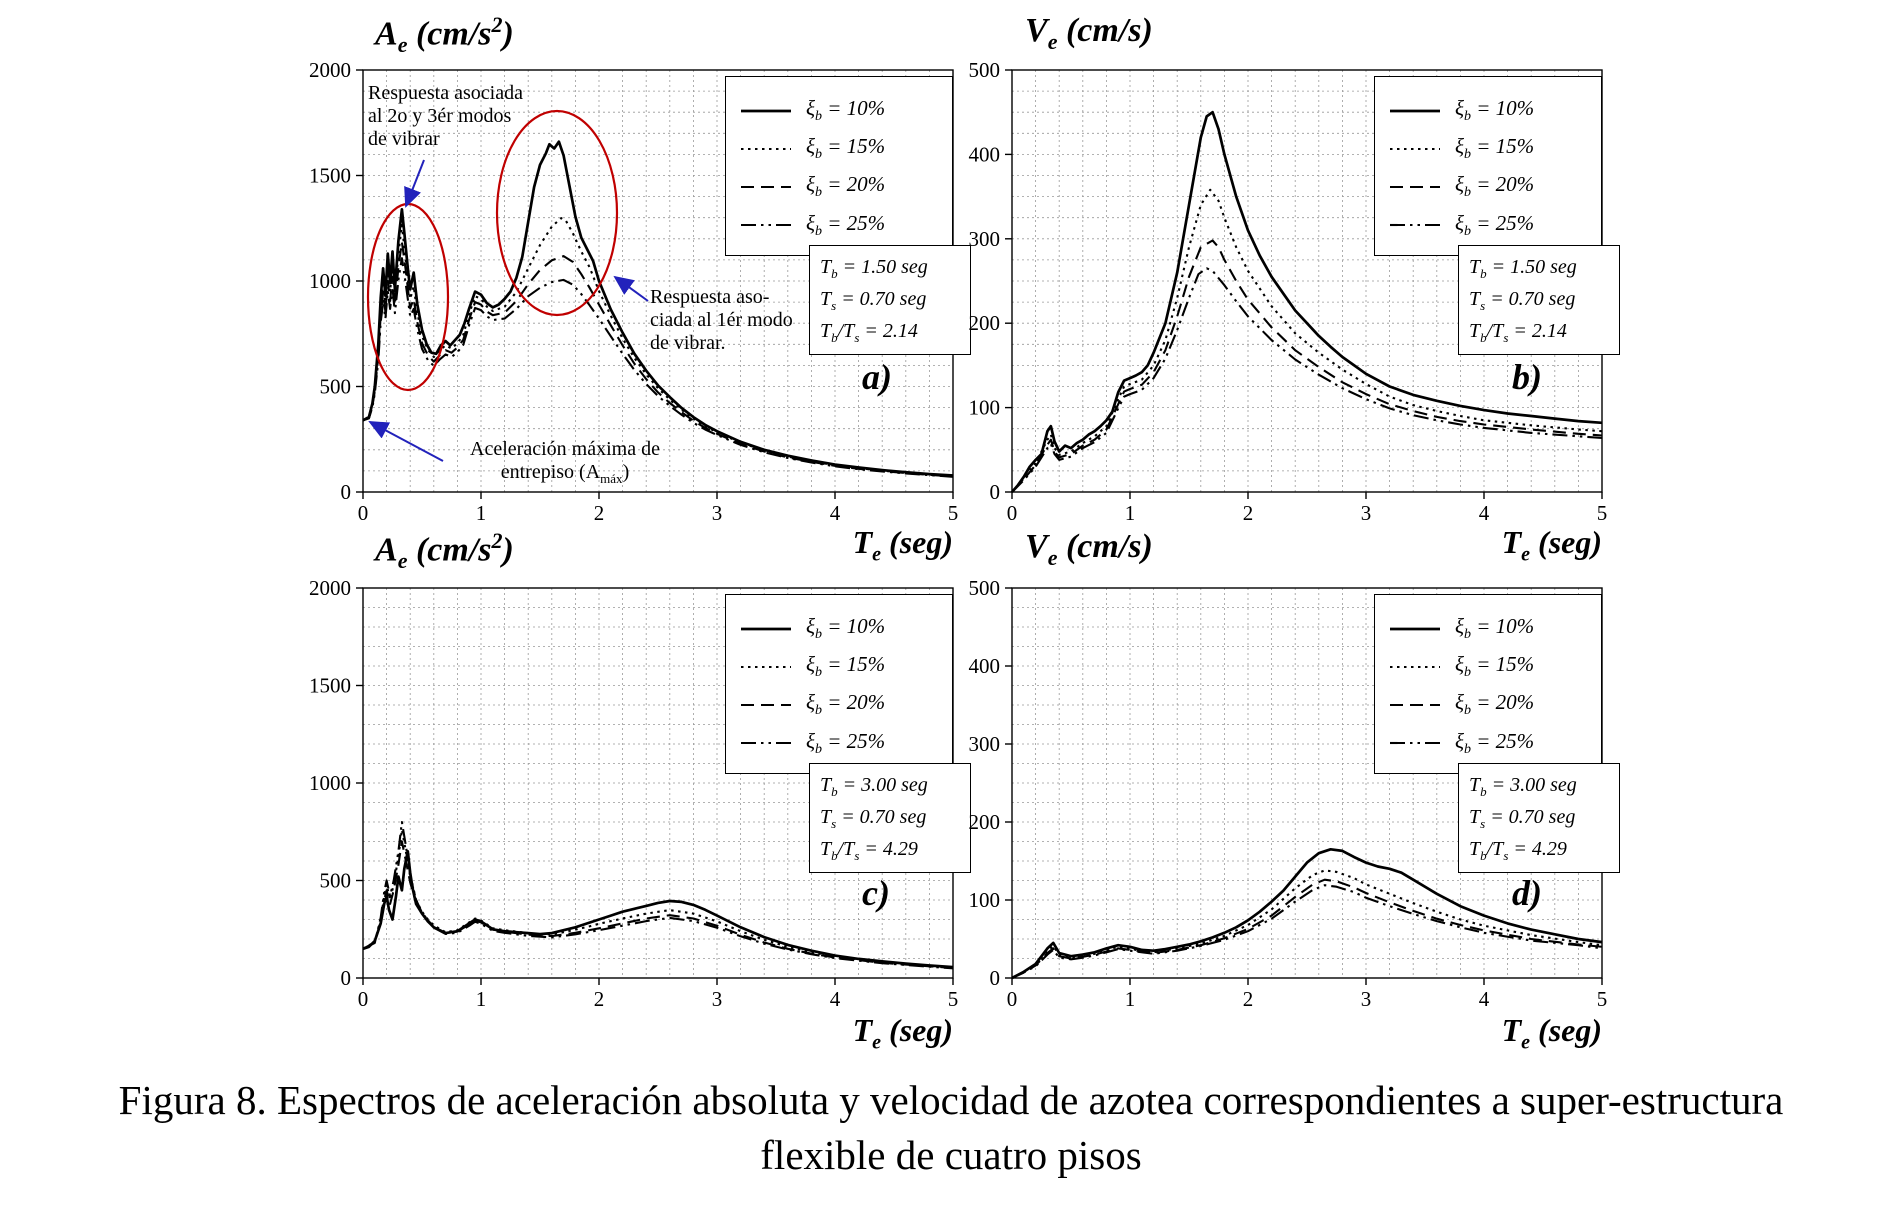 This screenshot has width=1902, height=1206. I want to click on annotation-line: al 2o y 3ér modos, so click(440, 116).